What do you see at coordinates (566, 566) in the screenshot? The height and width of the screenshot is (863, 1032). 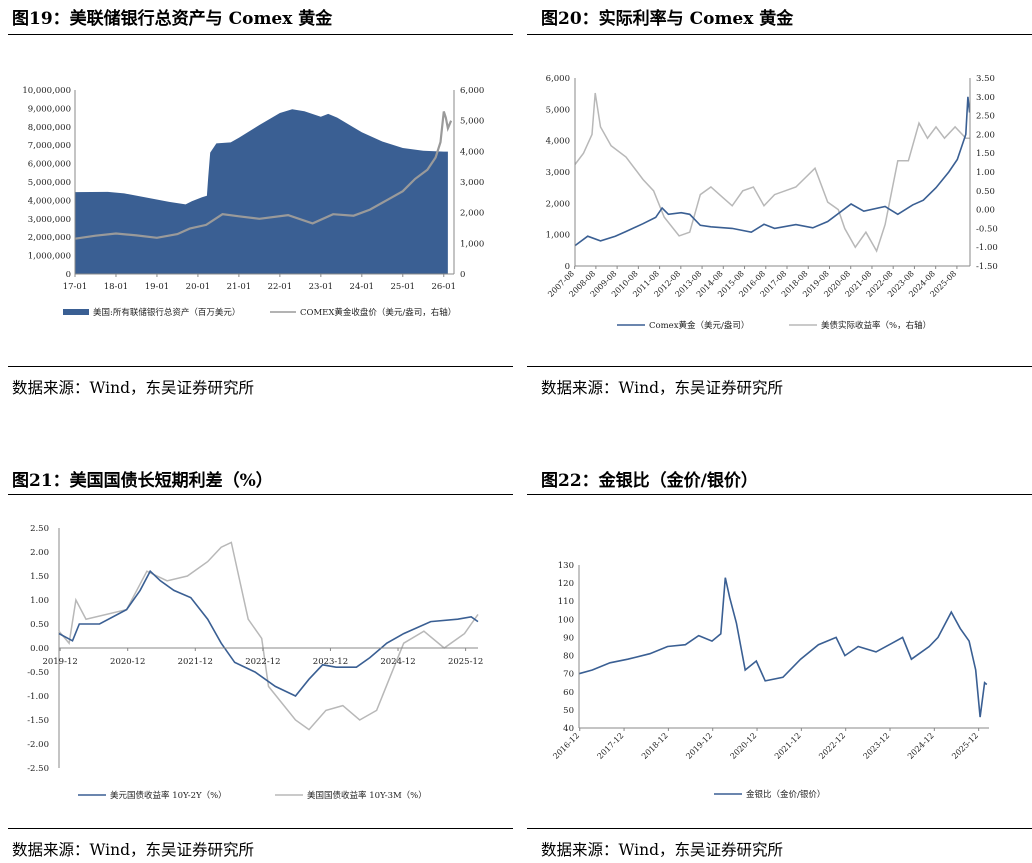 I see `y-tick-label: 130` at bounding box center [566, 566].